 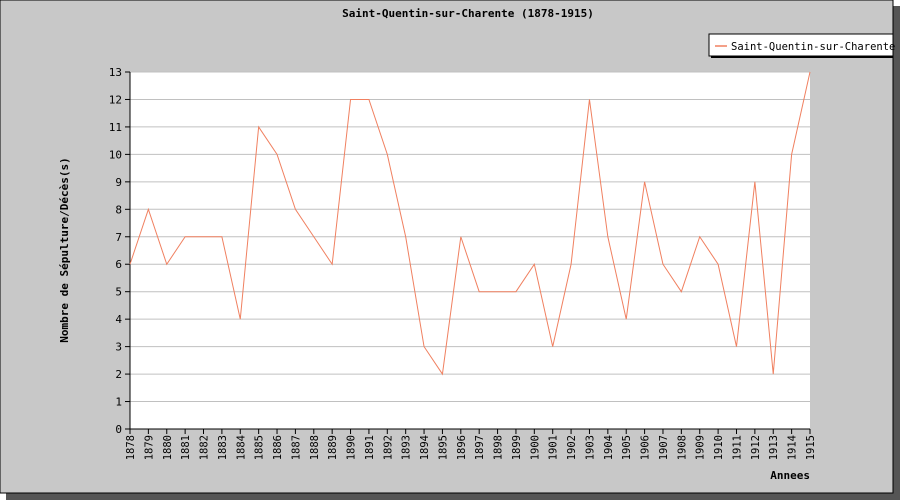 What do you see at coordinates (664, 447) in the screenshot?
I see `x-tick-label: 1907` at bounding box center [664, 447].